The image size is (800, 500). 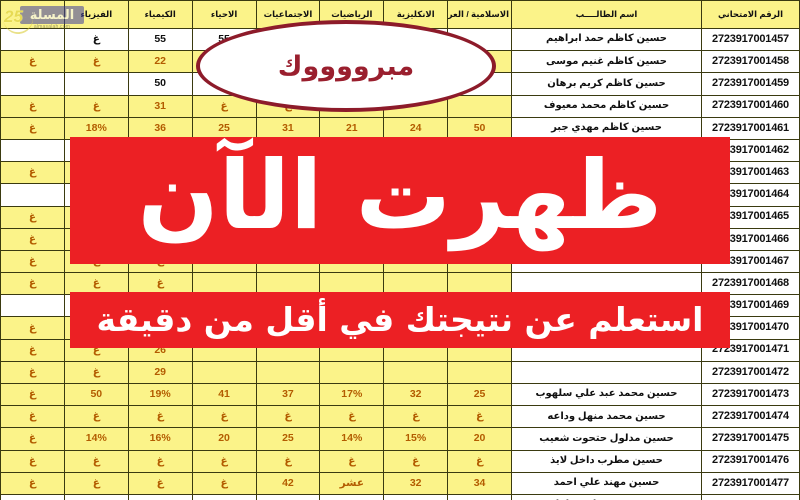 I want to click on cell-grade-soc: 37, so click(x=288, y=394).